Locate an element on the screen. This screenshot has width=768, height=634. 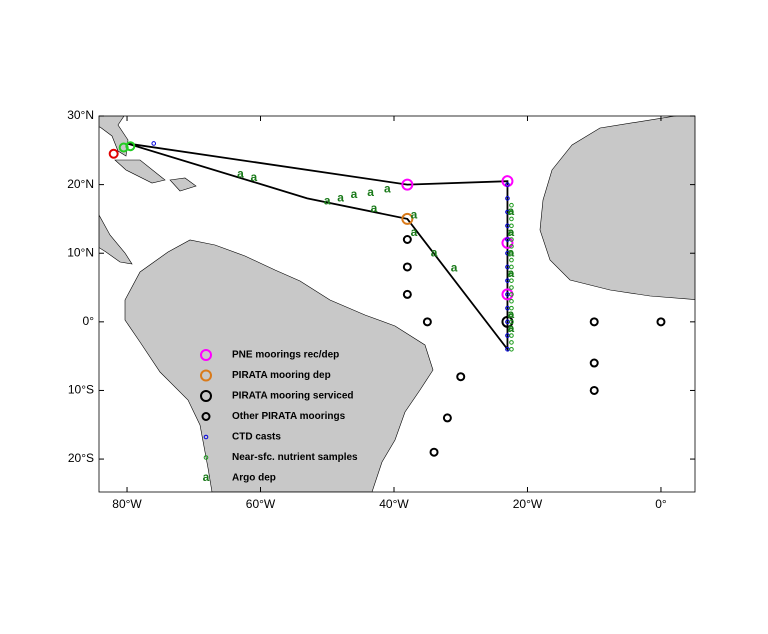
legend-item: PIRATA mooring serviced is located at coordinates (277, 396).